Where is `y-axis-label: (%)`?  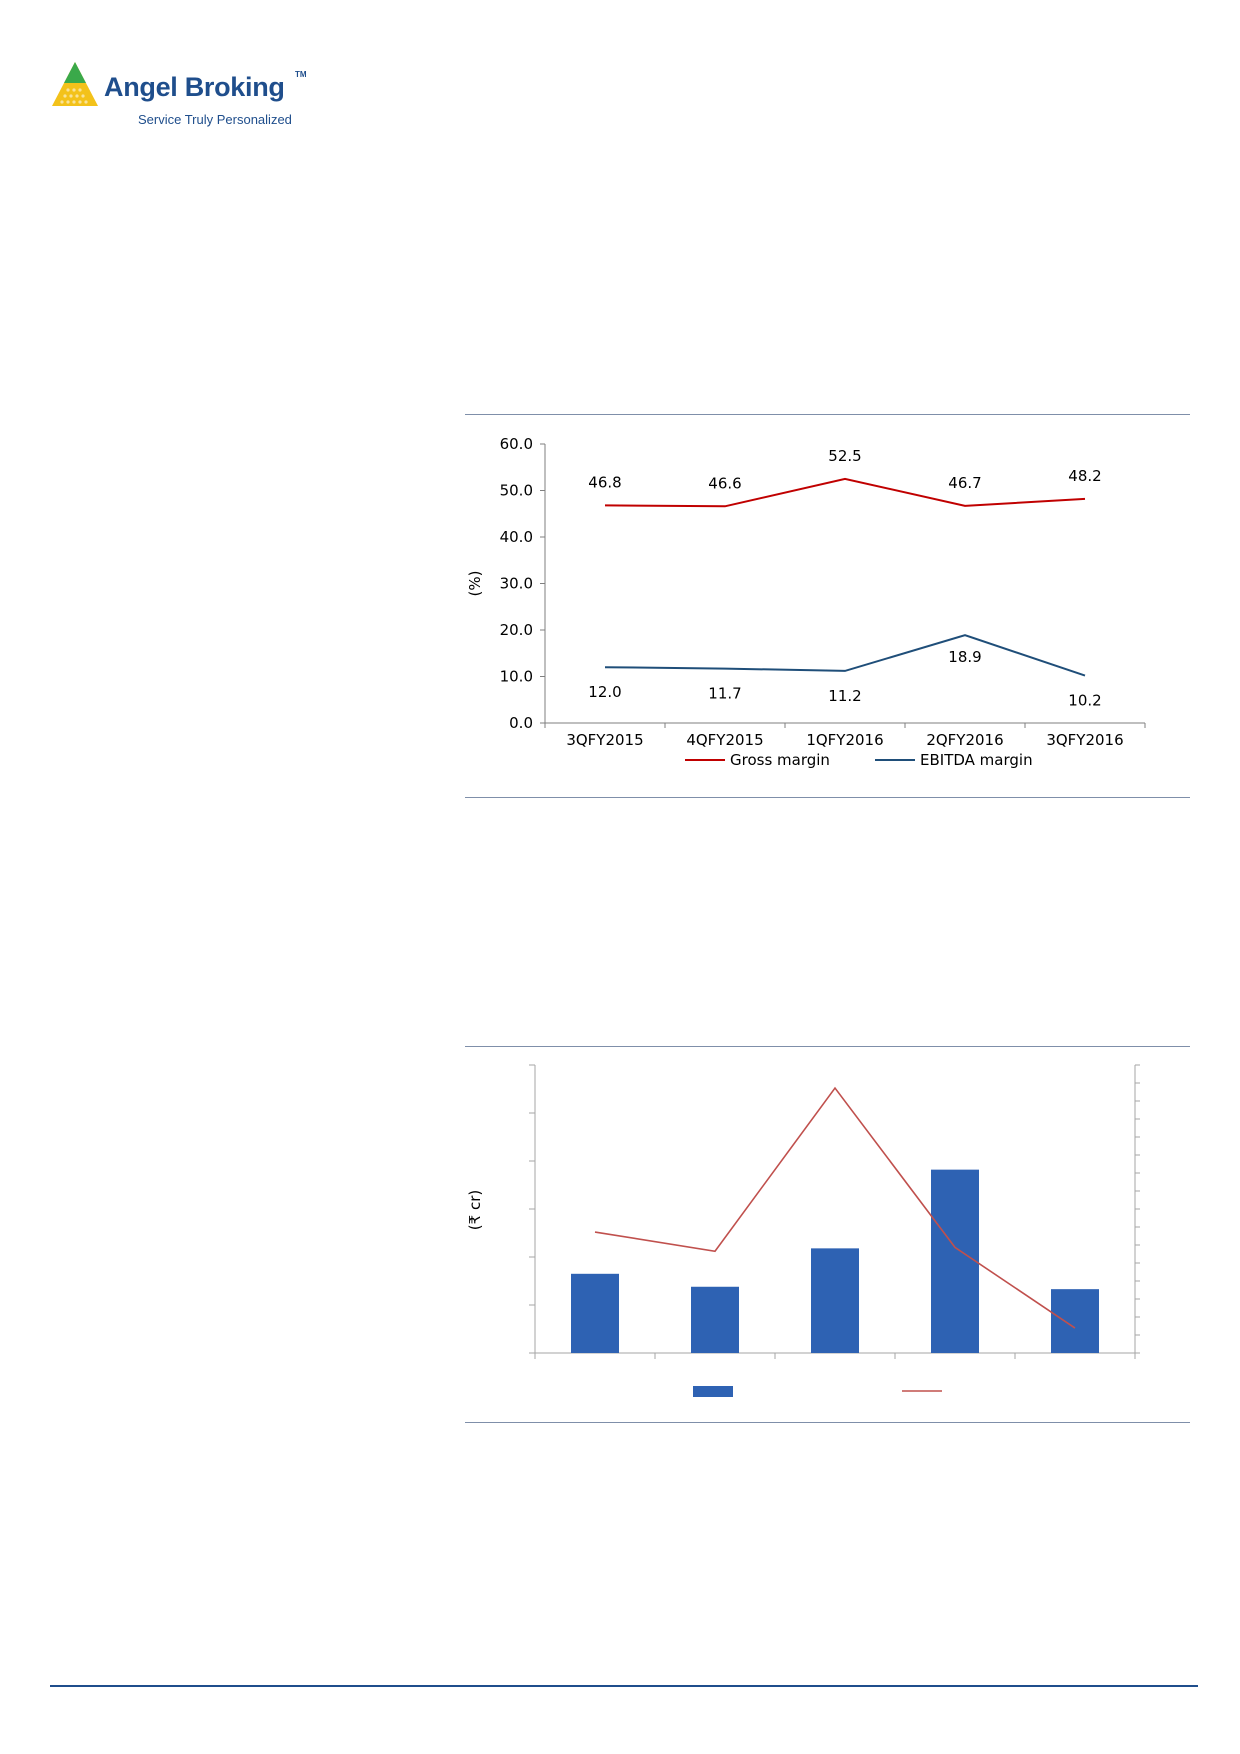
y-axis-label: (%) is located at coordinates (475, 584).